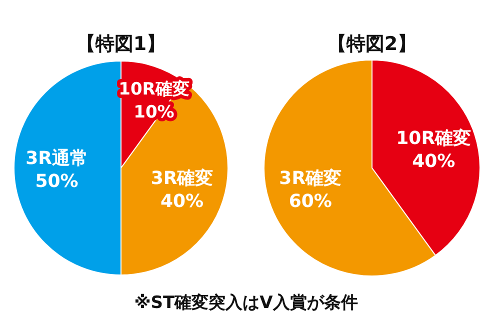  I want to click on data-label: 60%, so click(310, 201).